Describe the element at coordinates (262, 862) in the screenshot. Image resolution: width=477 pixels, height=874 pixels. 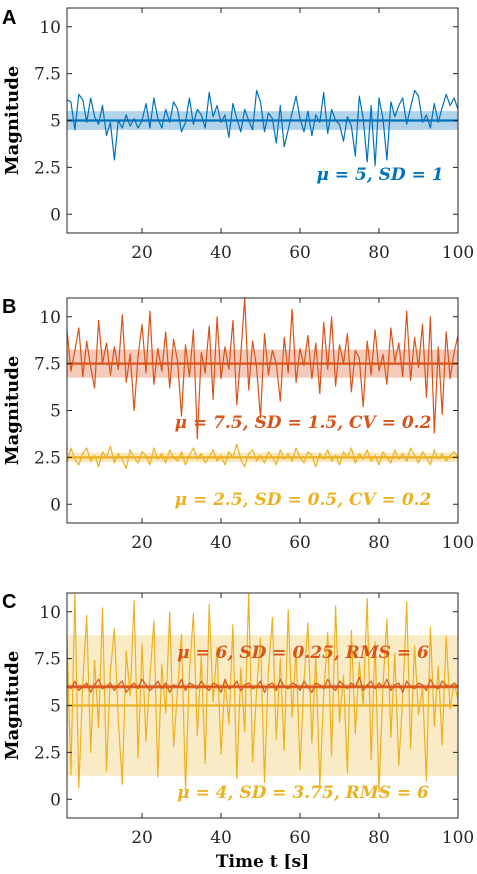
I see `x-axis-label: Time t [s]` at that location.